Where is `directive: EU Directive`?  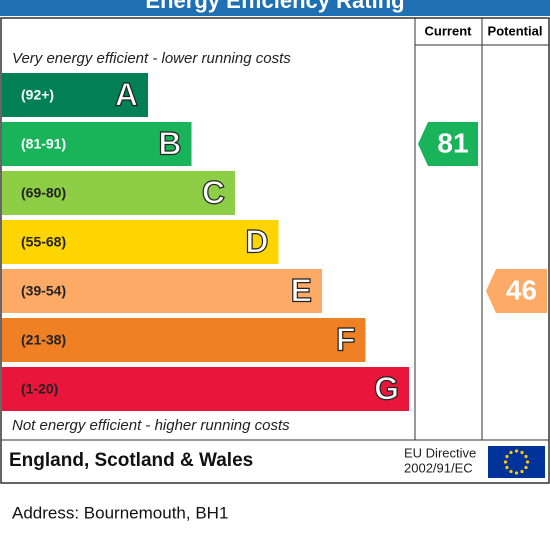
directive: EU Directive is located at coordinates (440, 452).